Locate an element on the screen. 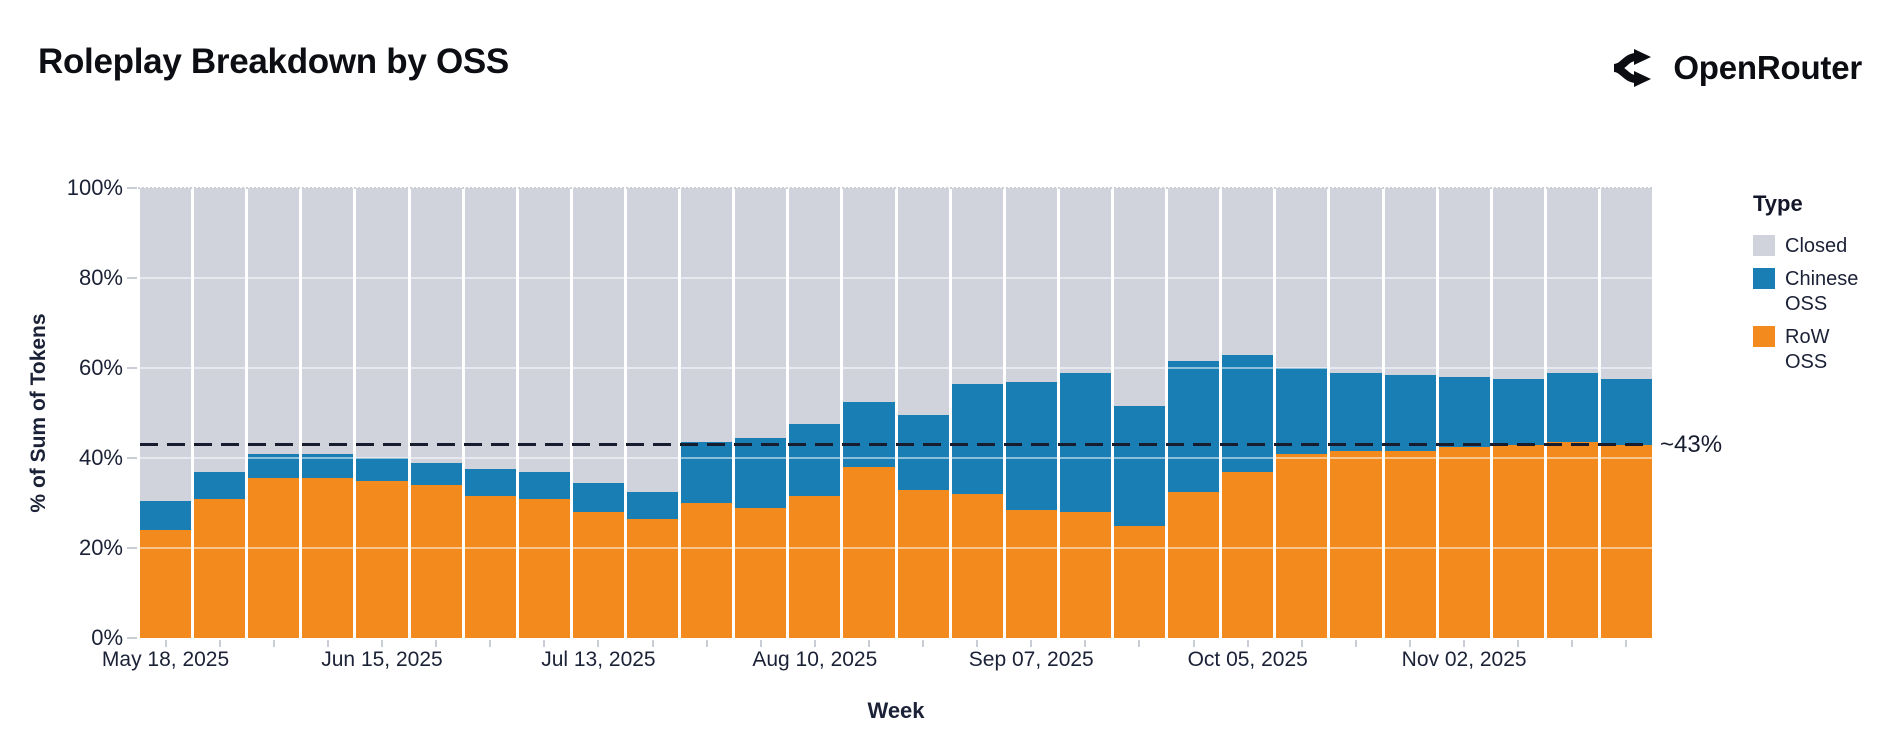  bar-week-may-25-2025 is located at coordinates (220, 413).